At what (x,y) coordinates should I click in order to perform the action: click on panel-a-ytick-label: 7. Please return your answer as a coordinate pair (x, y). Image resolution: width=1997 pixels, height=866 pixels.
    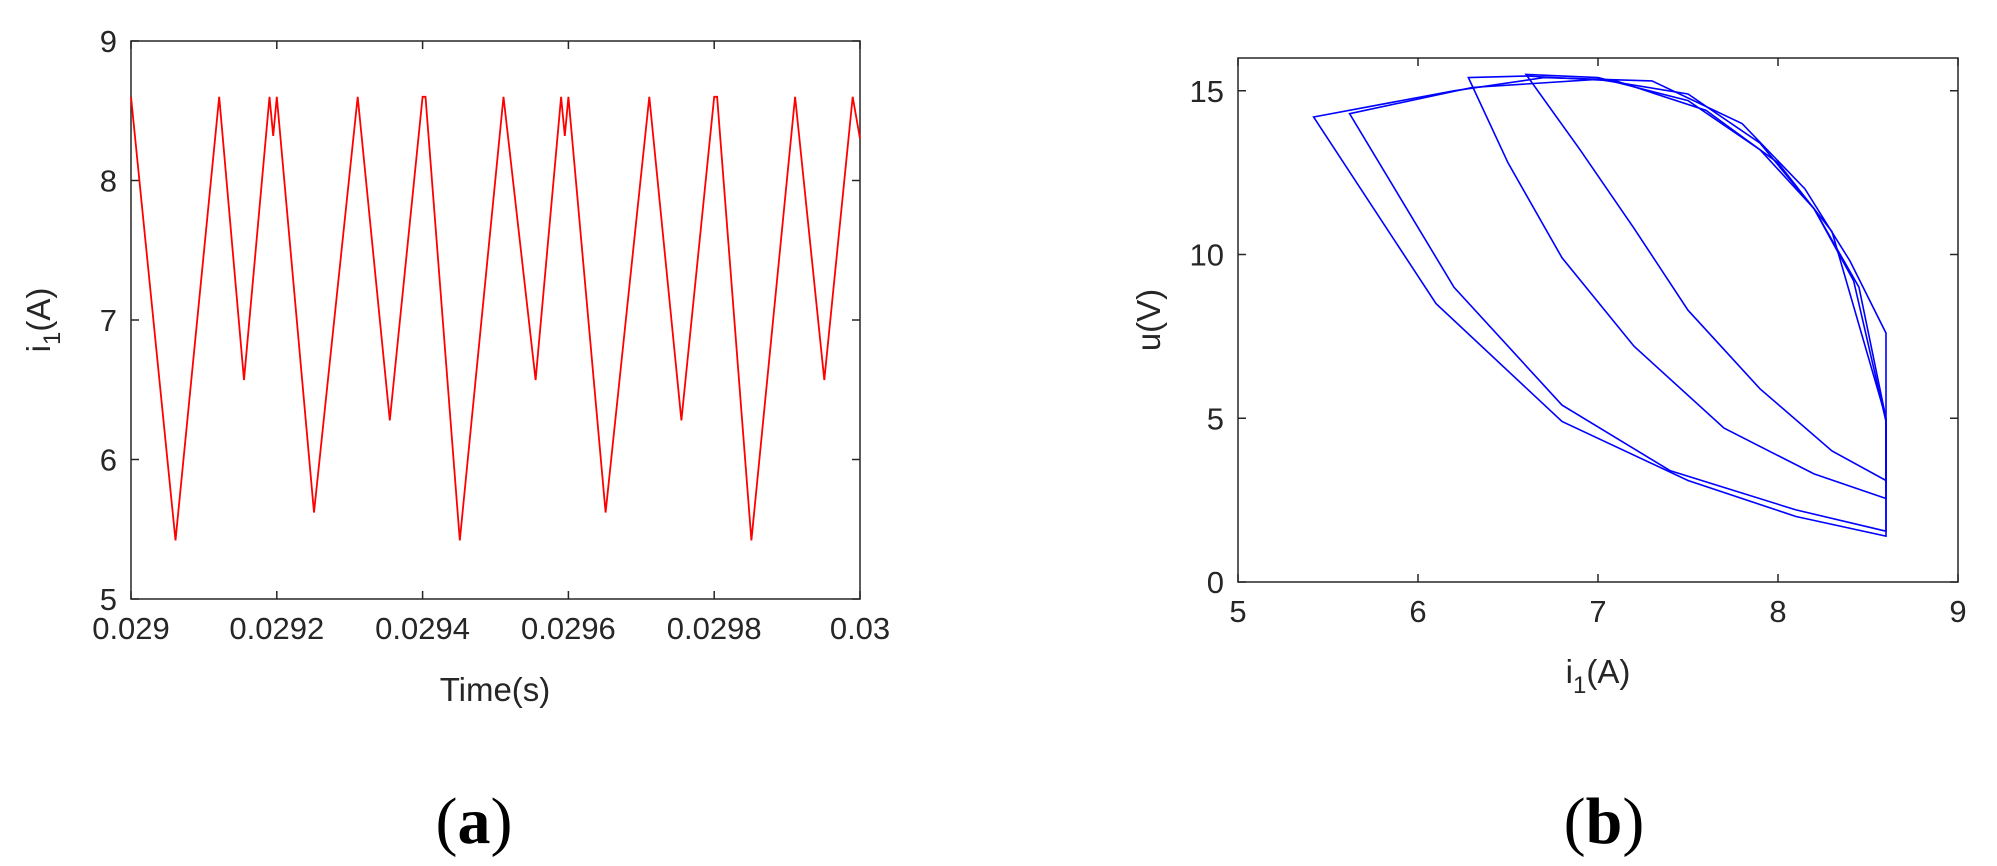
    Looking at the image, I should click on (108, 320).